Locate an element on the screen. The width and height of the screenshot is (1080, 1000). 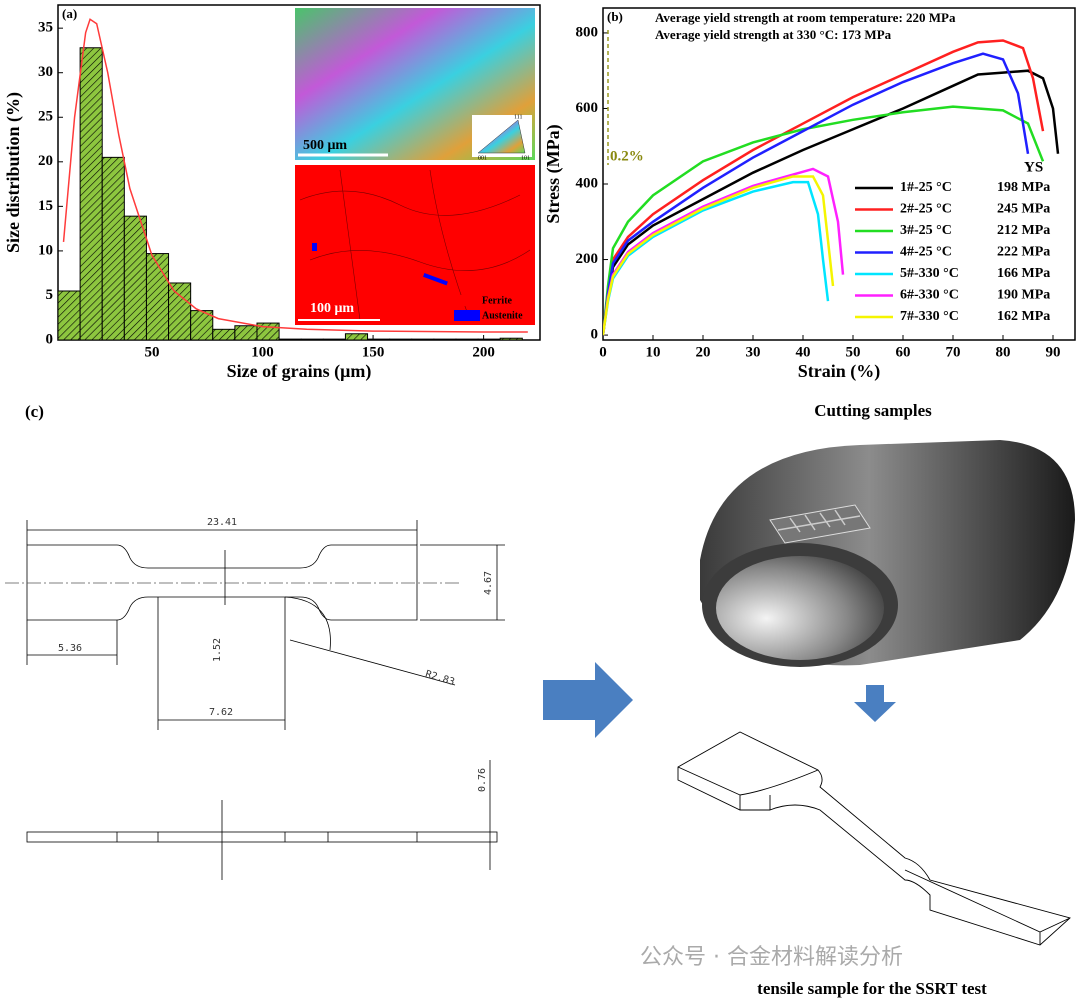
bars is located at coordinates (290, 193).